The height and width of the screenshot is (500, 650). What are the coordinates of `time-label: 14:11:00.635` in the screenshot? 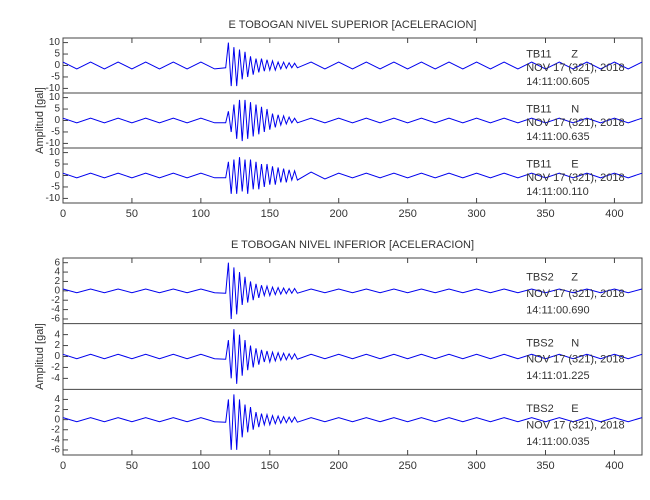 It's located at (557, 137).